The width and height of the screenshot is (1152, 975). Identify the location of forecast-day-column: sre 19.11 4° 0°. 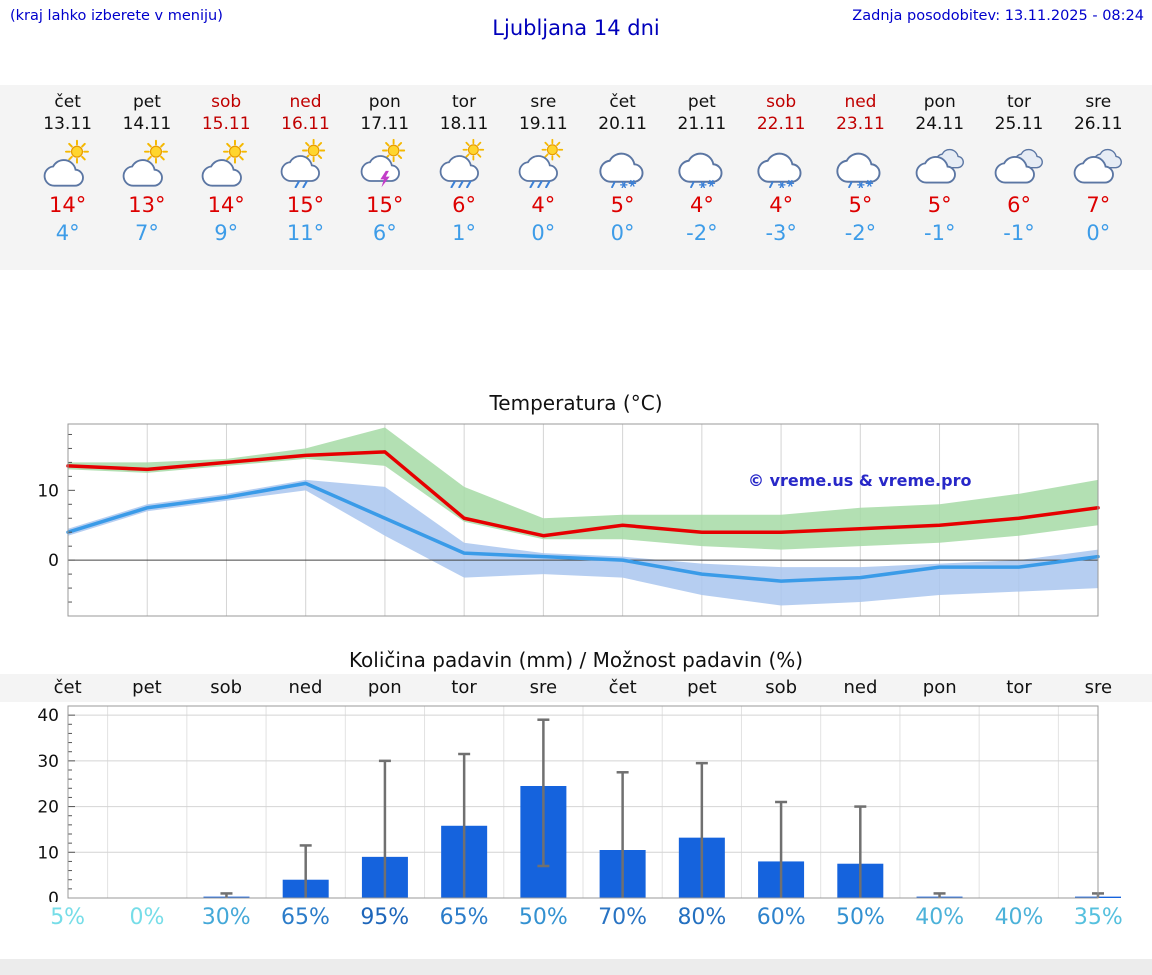
(543, 177).